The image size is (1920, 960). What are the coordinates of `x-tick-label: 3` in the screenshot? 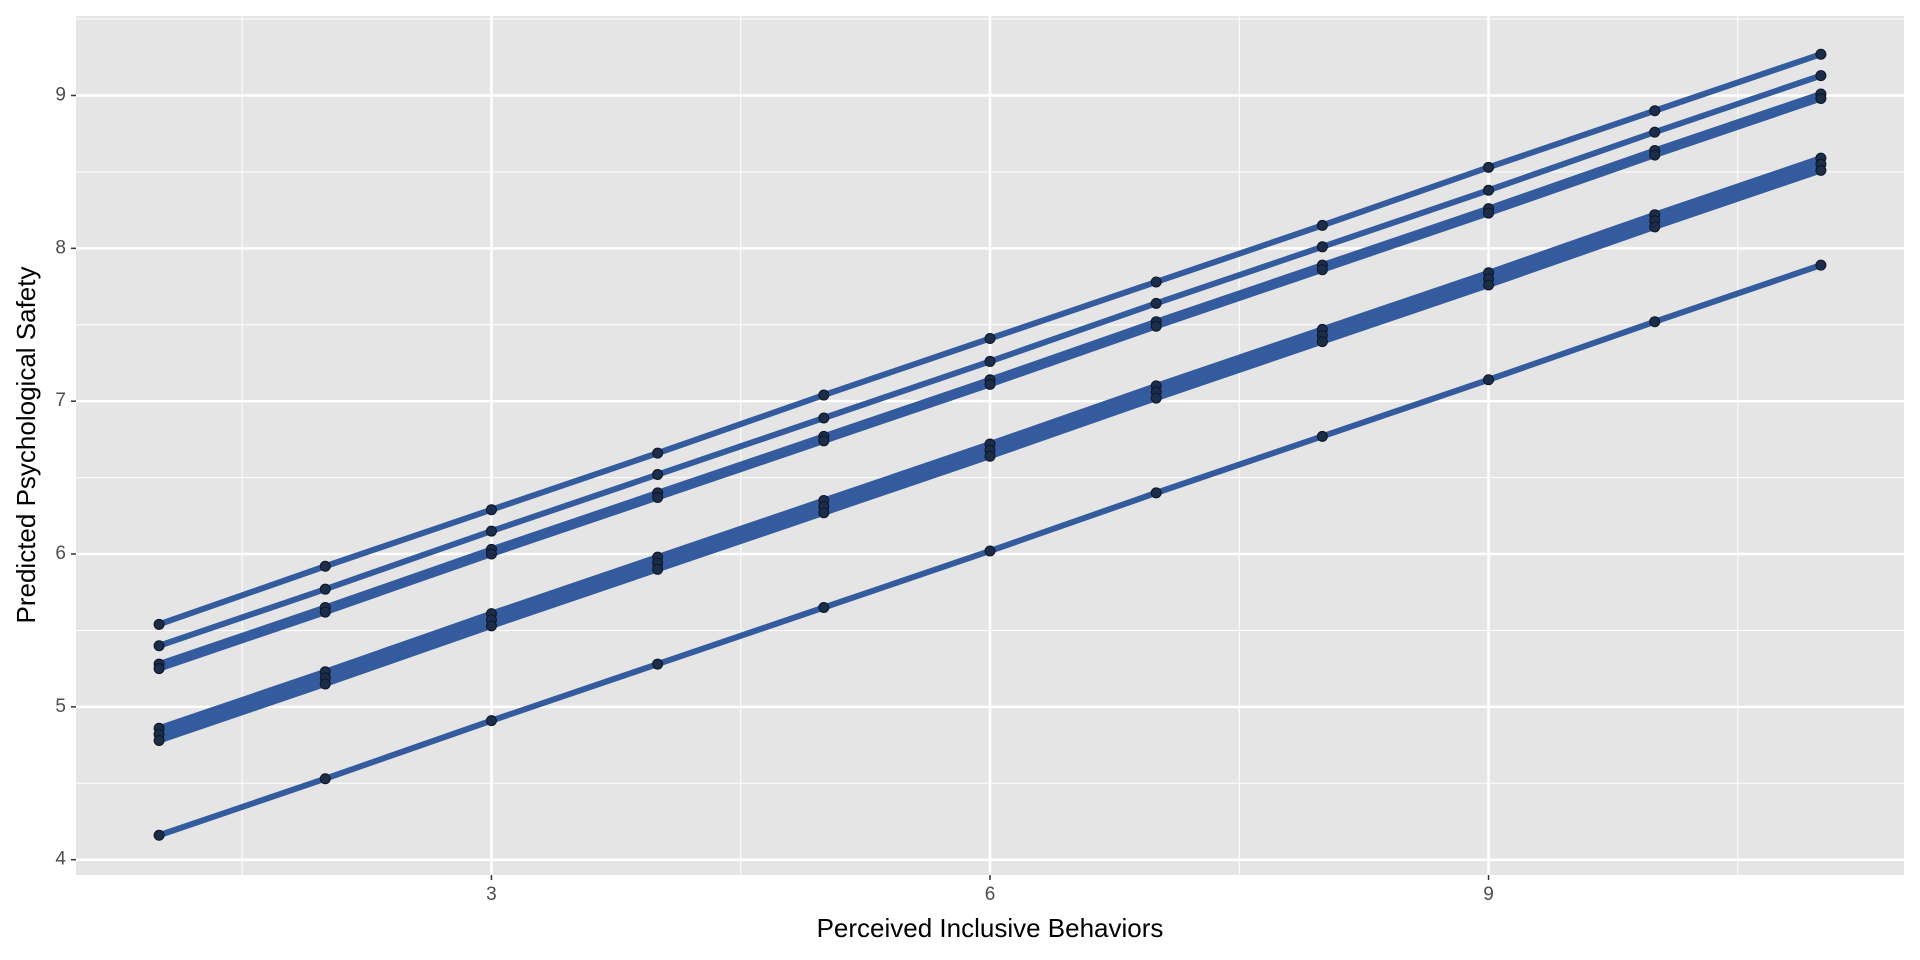 It's located at (491, 894).